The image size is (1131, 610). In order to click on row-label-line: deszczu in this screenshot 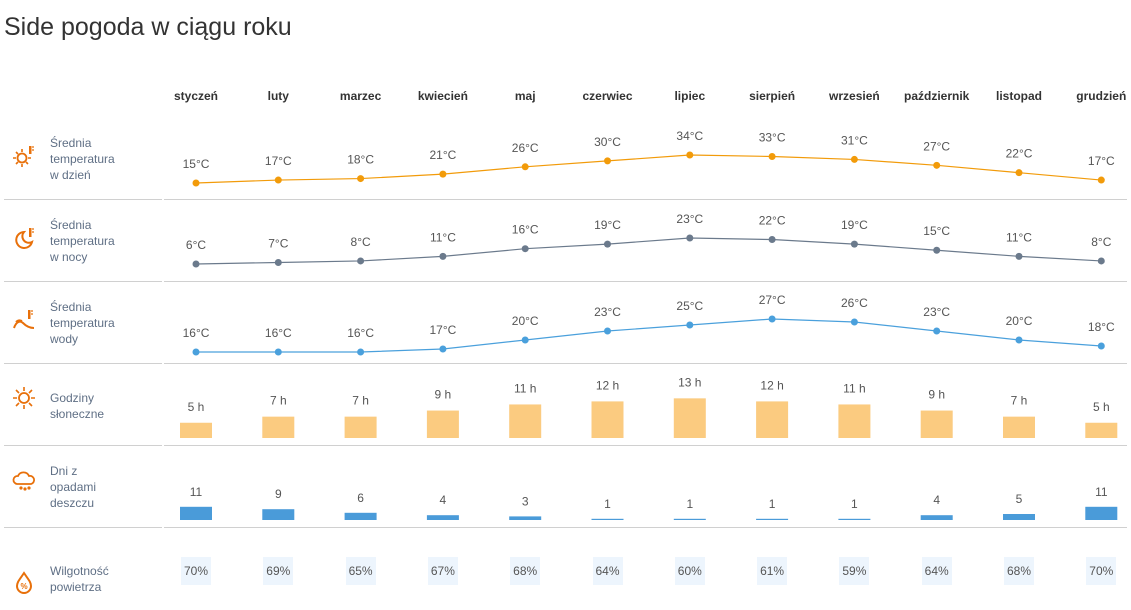, I will do `click(72, 503)`.